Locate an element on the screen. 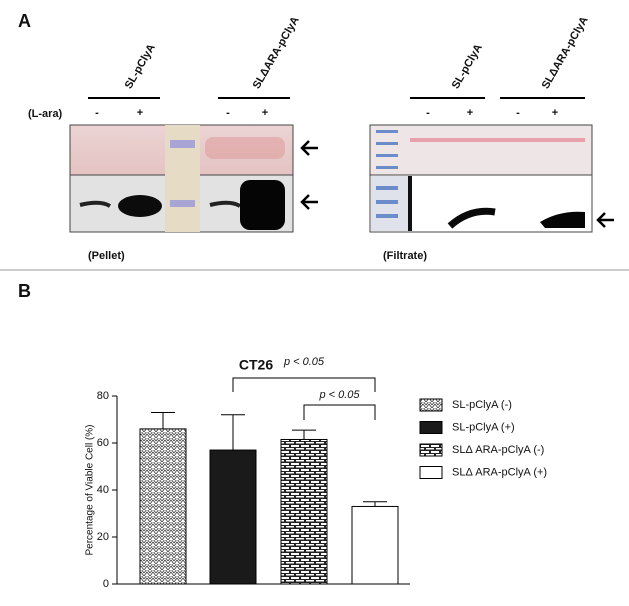 The width and height of the screenshot is (629, 606). panel-label: B is located at coordinates (24, 291).